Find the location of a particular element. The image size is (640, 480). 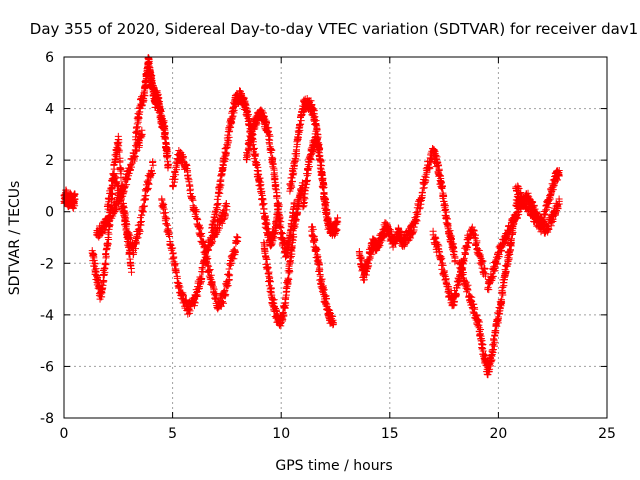

y-tick-label: -6 is located at coordinates (47, 367).